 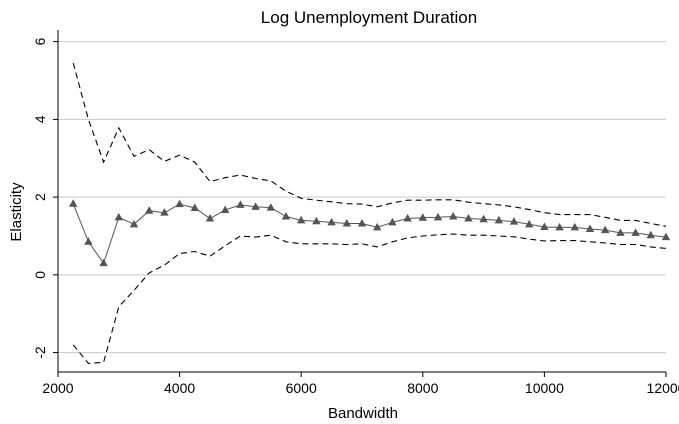 I want to click on y-tick-label: 4, so click(x=40, y=119).